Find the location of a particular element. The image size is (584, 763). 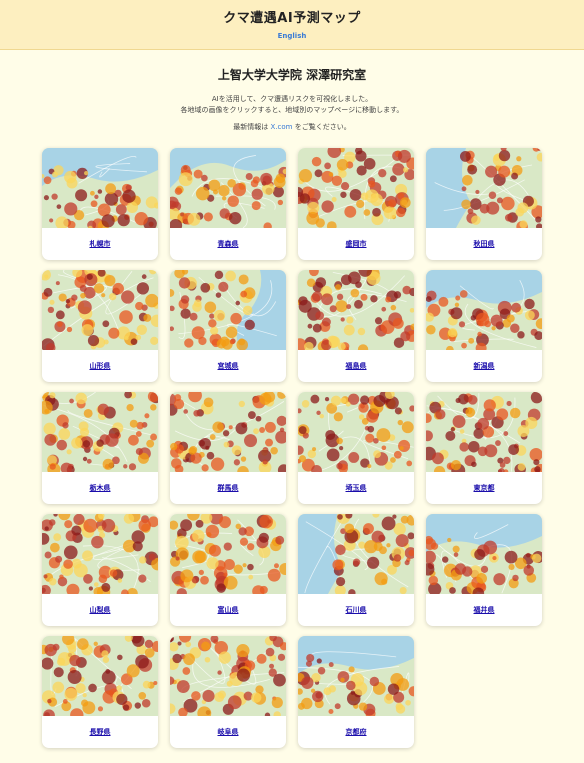

region-card: 京都府 is located at coordinates (356, 692).